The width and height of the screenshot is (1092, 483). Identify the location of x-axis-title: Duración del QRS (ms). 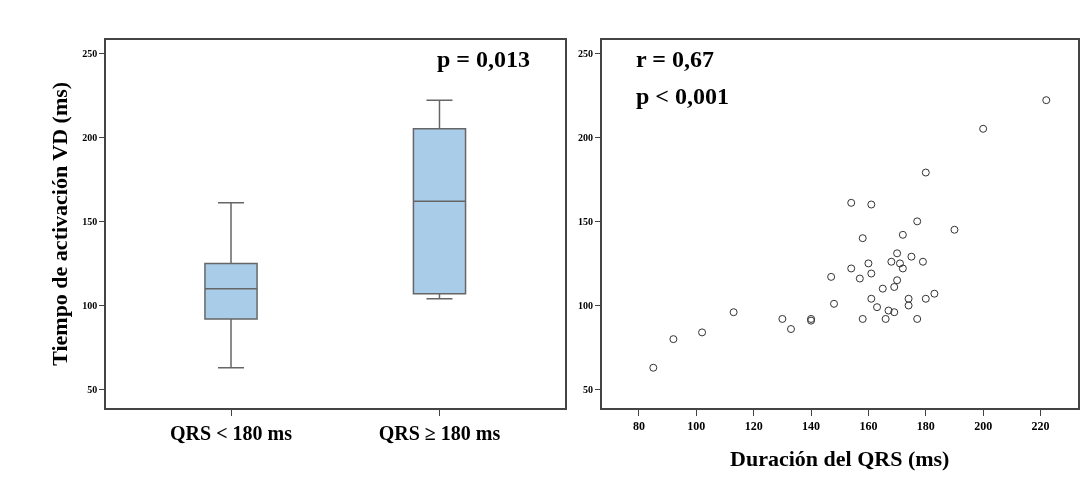
(840, 458).